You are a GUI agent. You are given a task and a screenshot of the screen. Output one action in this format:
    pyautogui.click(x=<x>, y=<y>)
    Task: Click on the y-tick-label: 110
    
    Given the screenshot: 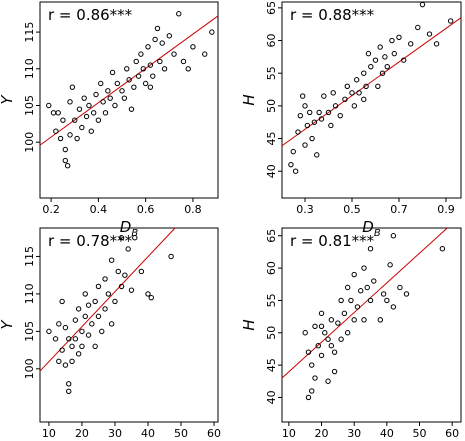 What is the action you would take?
    pyautogui.click(x=29, y=68)
    